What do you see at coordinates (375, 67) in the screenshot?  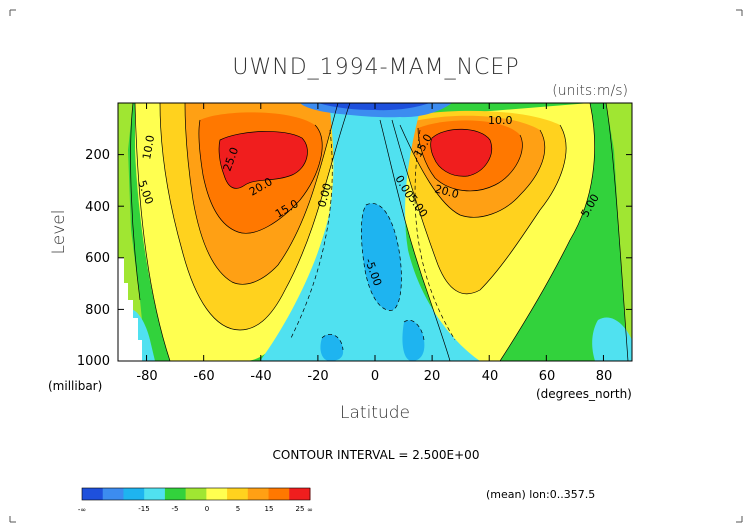 I see `chart-title: UWND_1994-MAM_NCEP` at bounding box center [375, 67].